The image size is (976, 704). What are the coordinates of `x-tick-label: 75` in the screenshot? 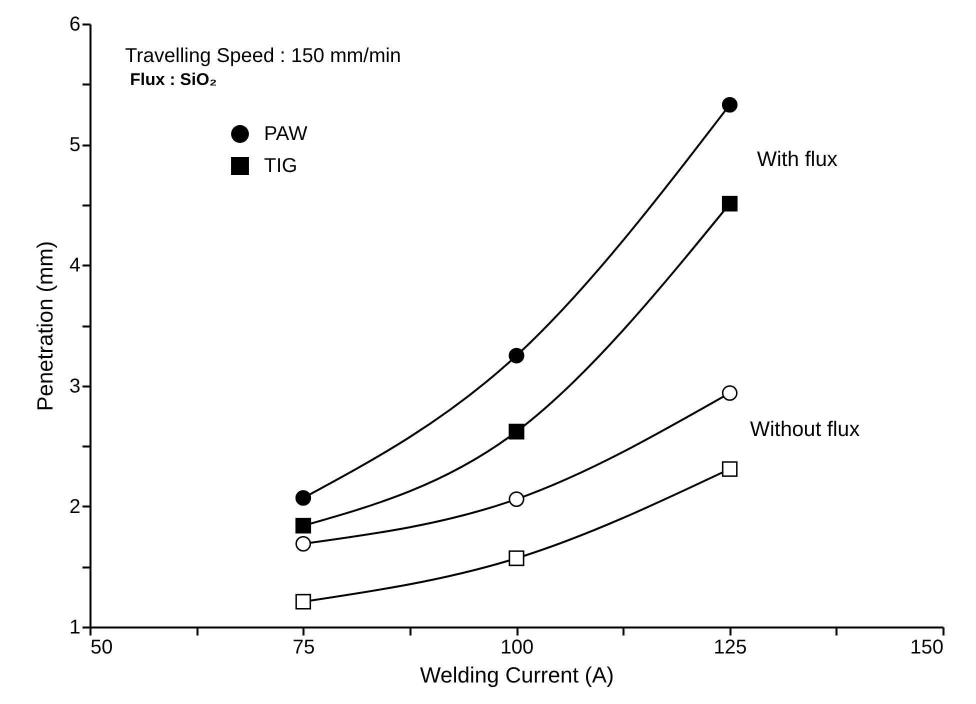 It's located at (303, 647).